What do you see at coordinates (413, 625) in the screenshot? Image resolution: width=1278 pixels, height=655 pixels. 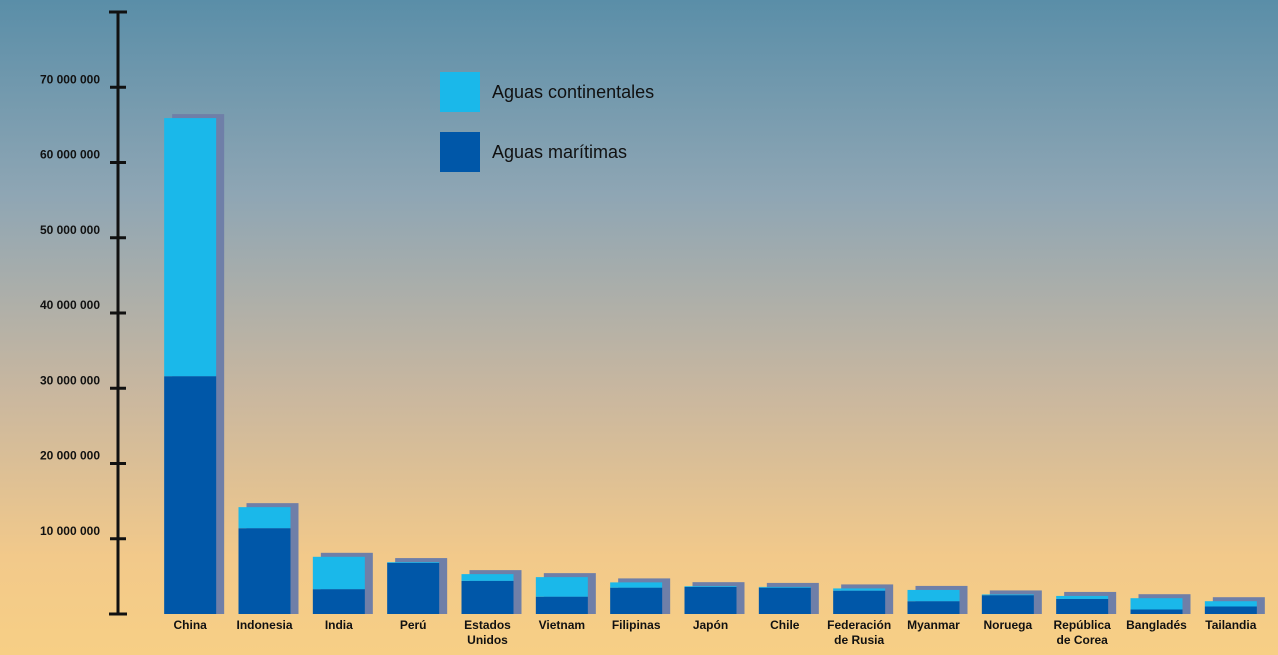 I see `x-tick-label: Perú` at bounding box center [413, 625].